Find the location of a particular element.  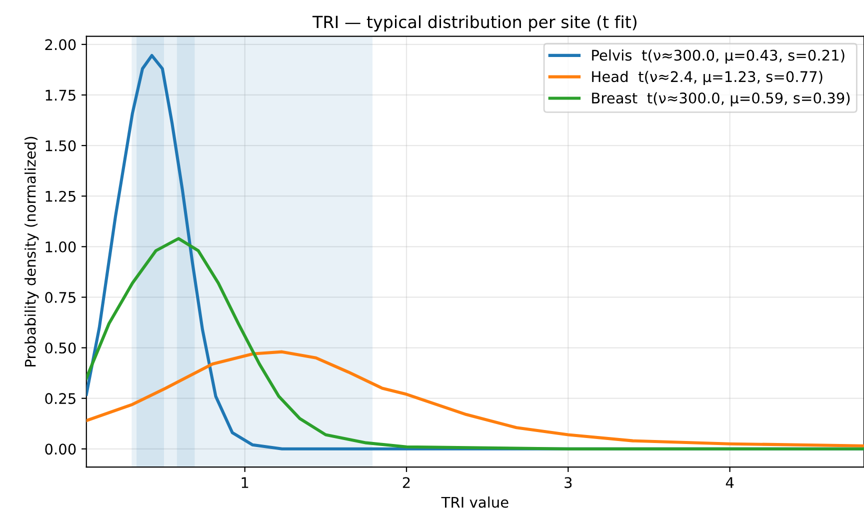

y-tick-label: 0.00 is located at coordinates (60, 449).